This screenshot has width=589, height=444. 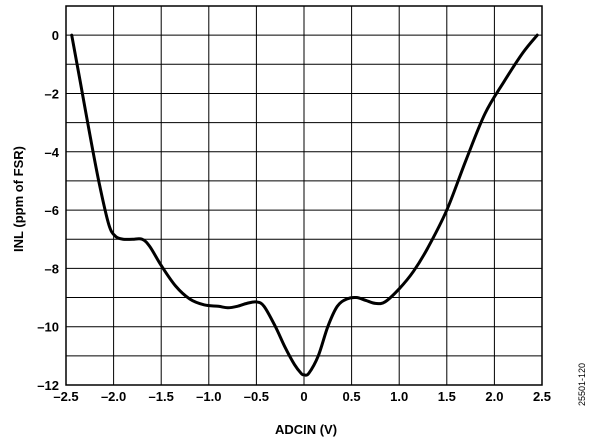 What do you see at coordinates (52, 93) in the screenshot?
I see `y-tick-label: –2` at bounding box center [52, 93].